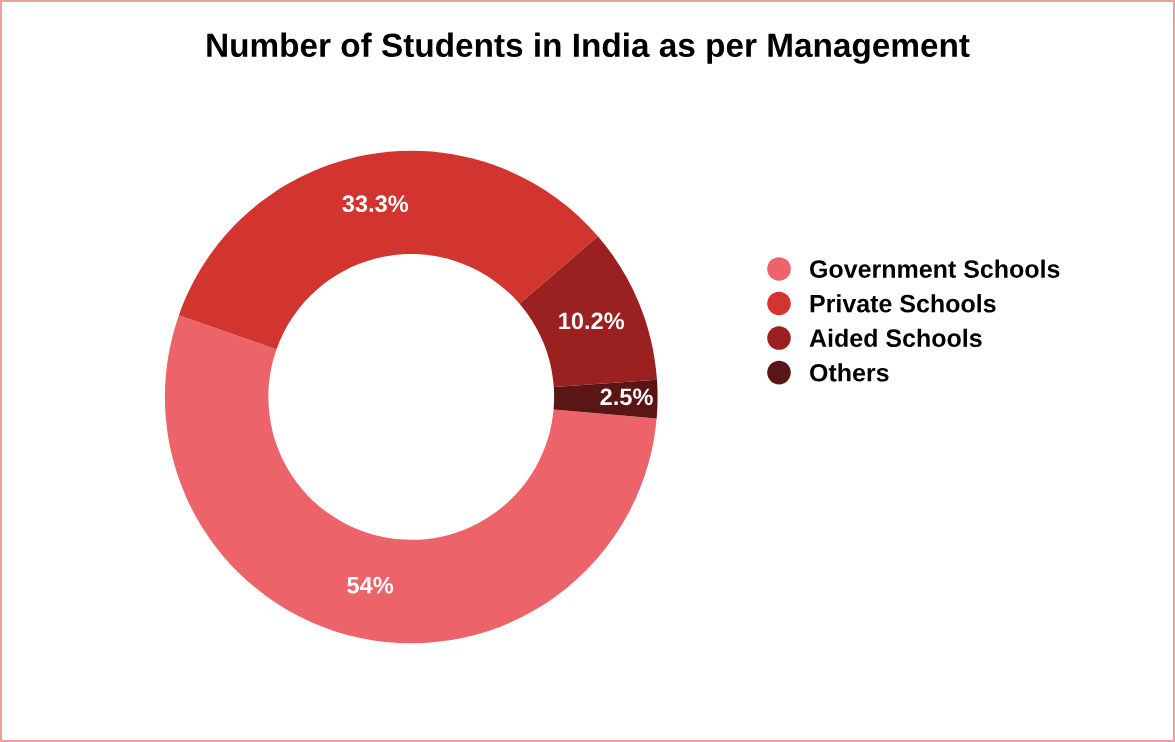 This screenshot has height=742, width=1175. I want to click on legend-label: Private Schools, so click(903, 303).